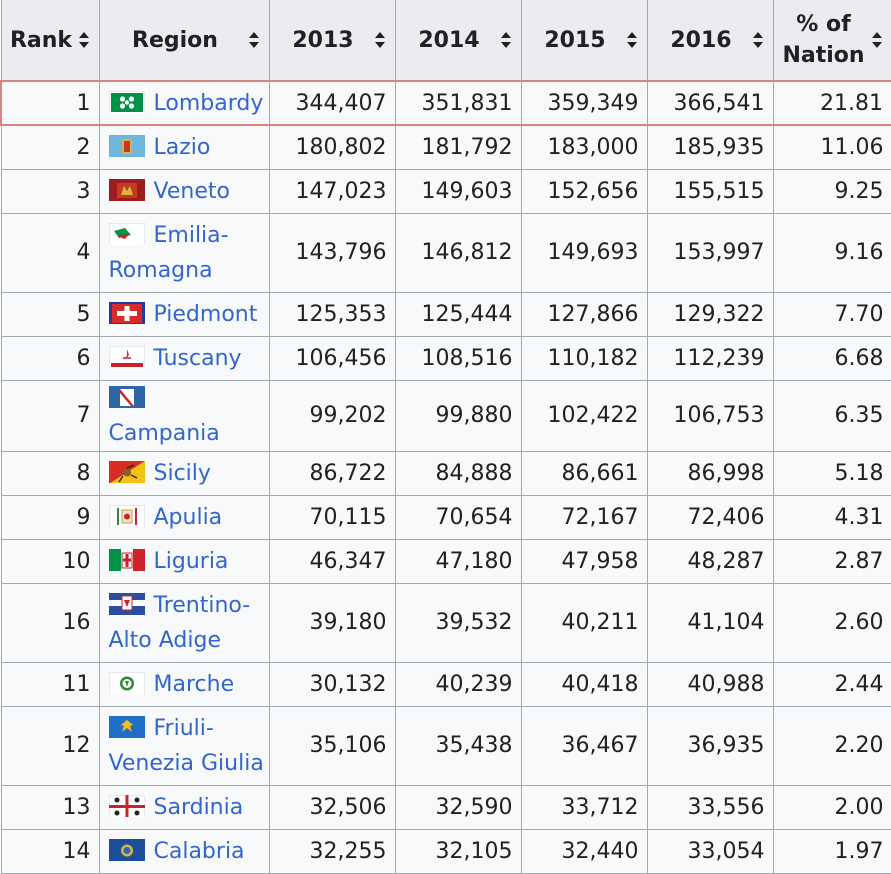  What do you see at coordinates (323, 40) in the screenshot?
I see `header-label: 2013` at bounding box center [323, 40].